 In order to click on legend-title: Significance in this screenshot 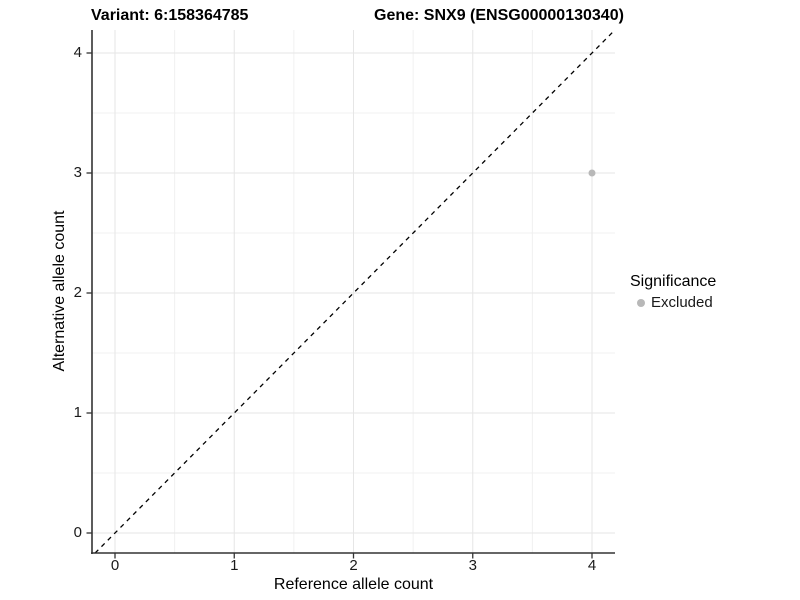, I will do `click(673, 281)`.